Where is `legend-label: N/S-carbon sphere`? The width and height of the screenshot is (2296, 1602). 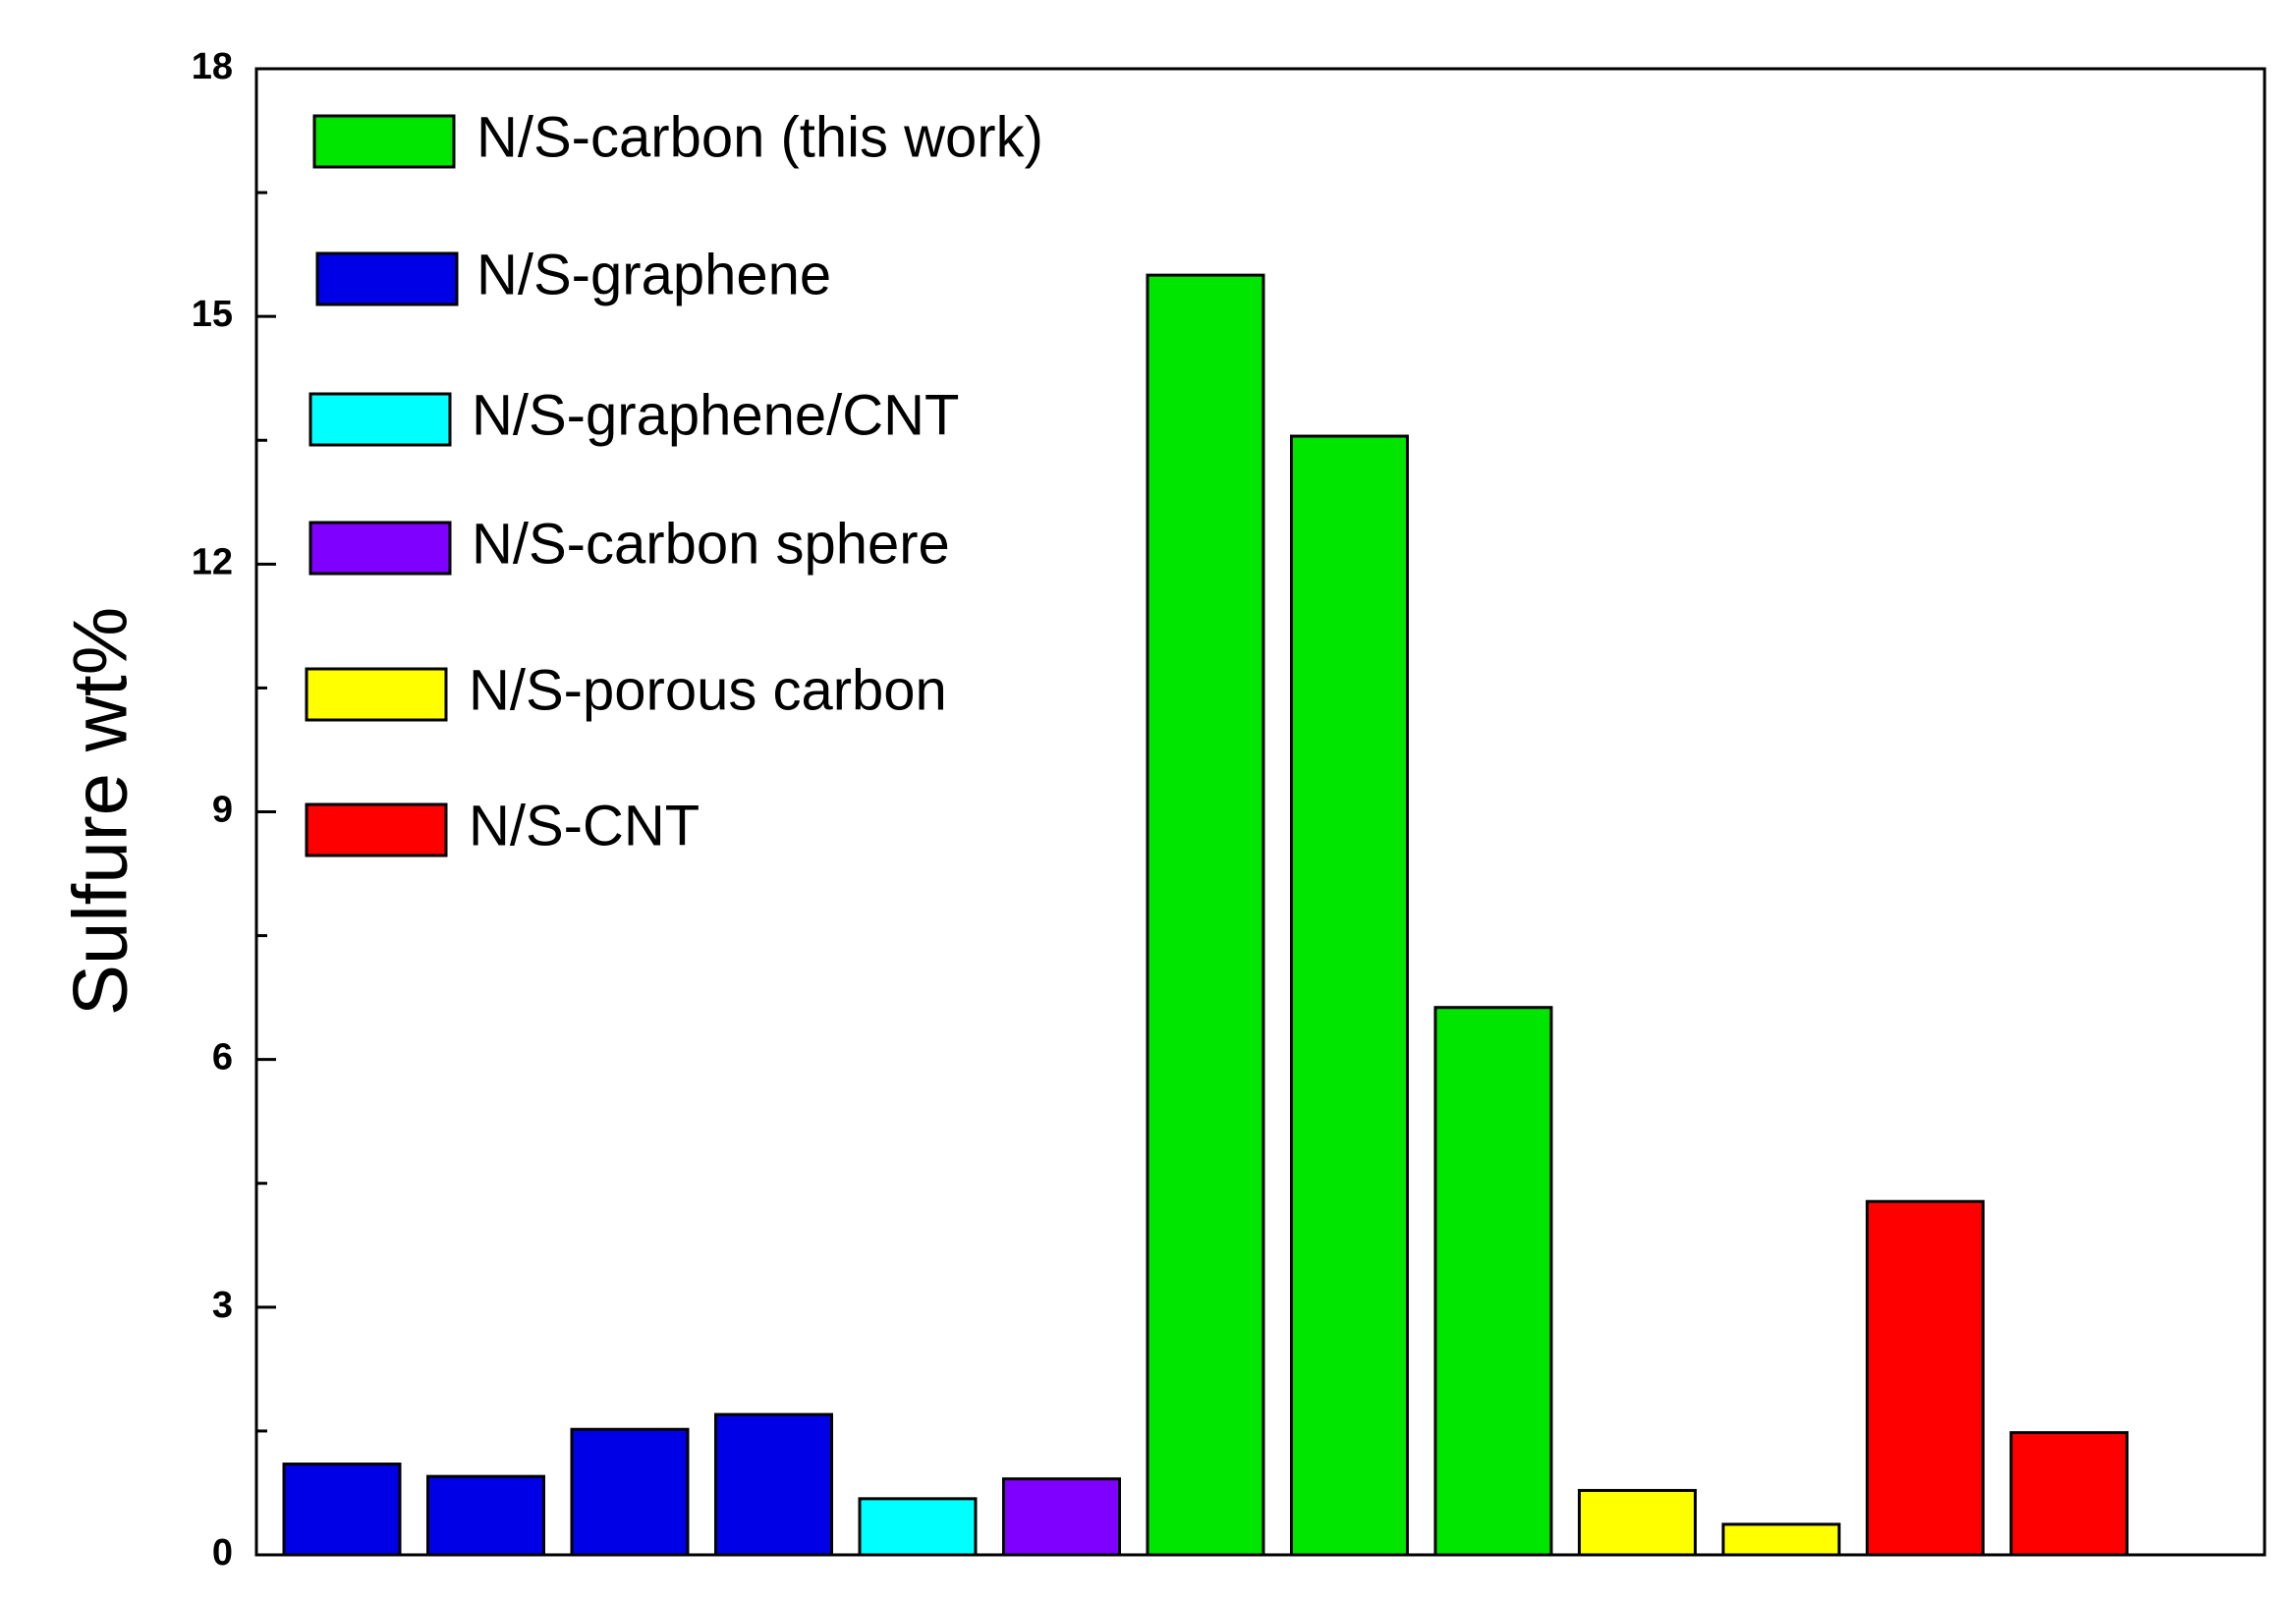
legend-label: N/S-carbon sphere is located at coordinates (711, 544).